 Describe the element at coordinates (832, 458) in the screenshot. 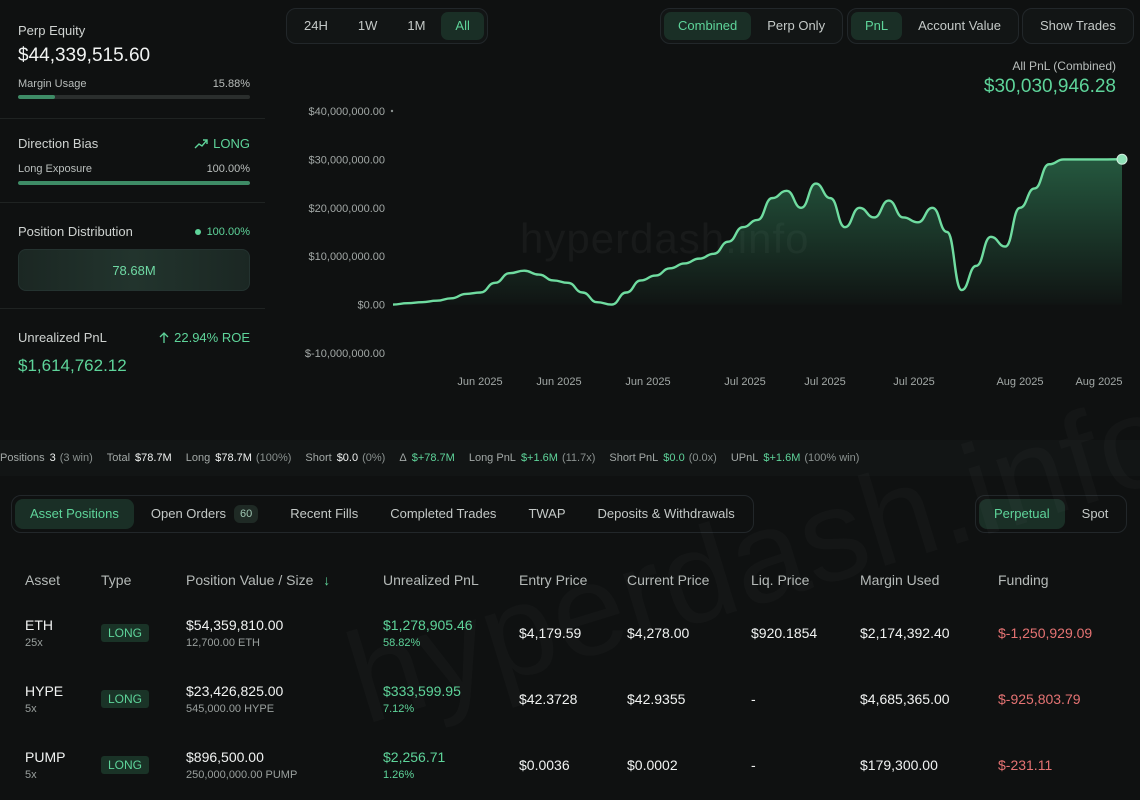

I see `stat-upnl-note: (100% win)` at that location.